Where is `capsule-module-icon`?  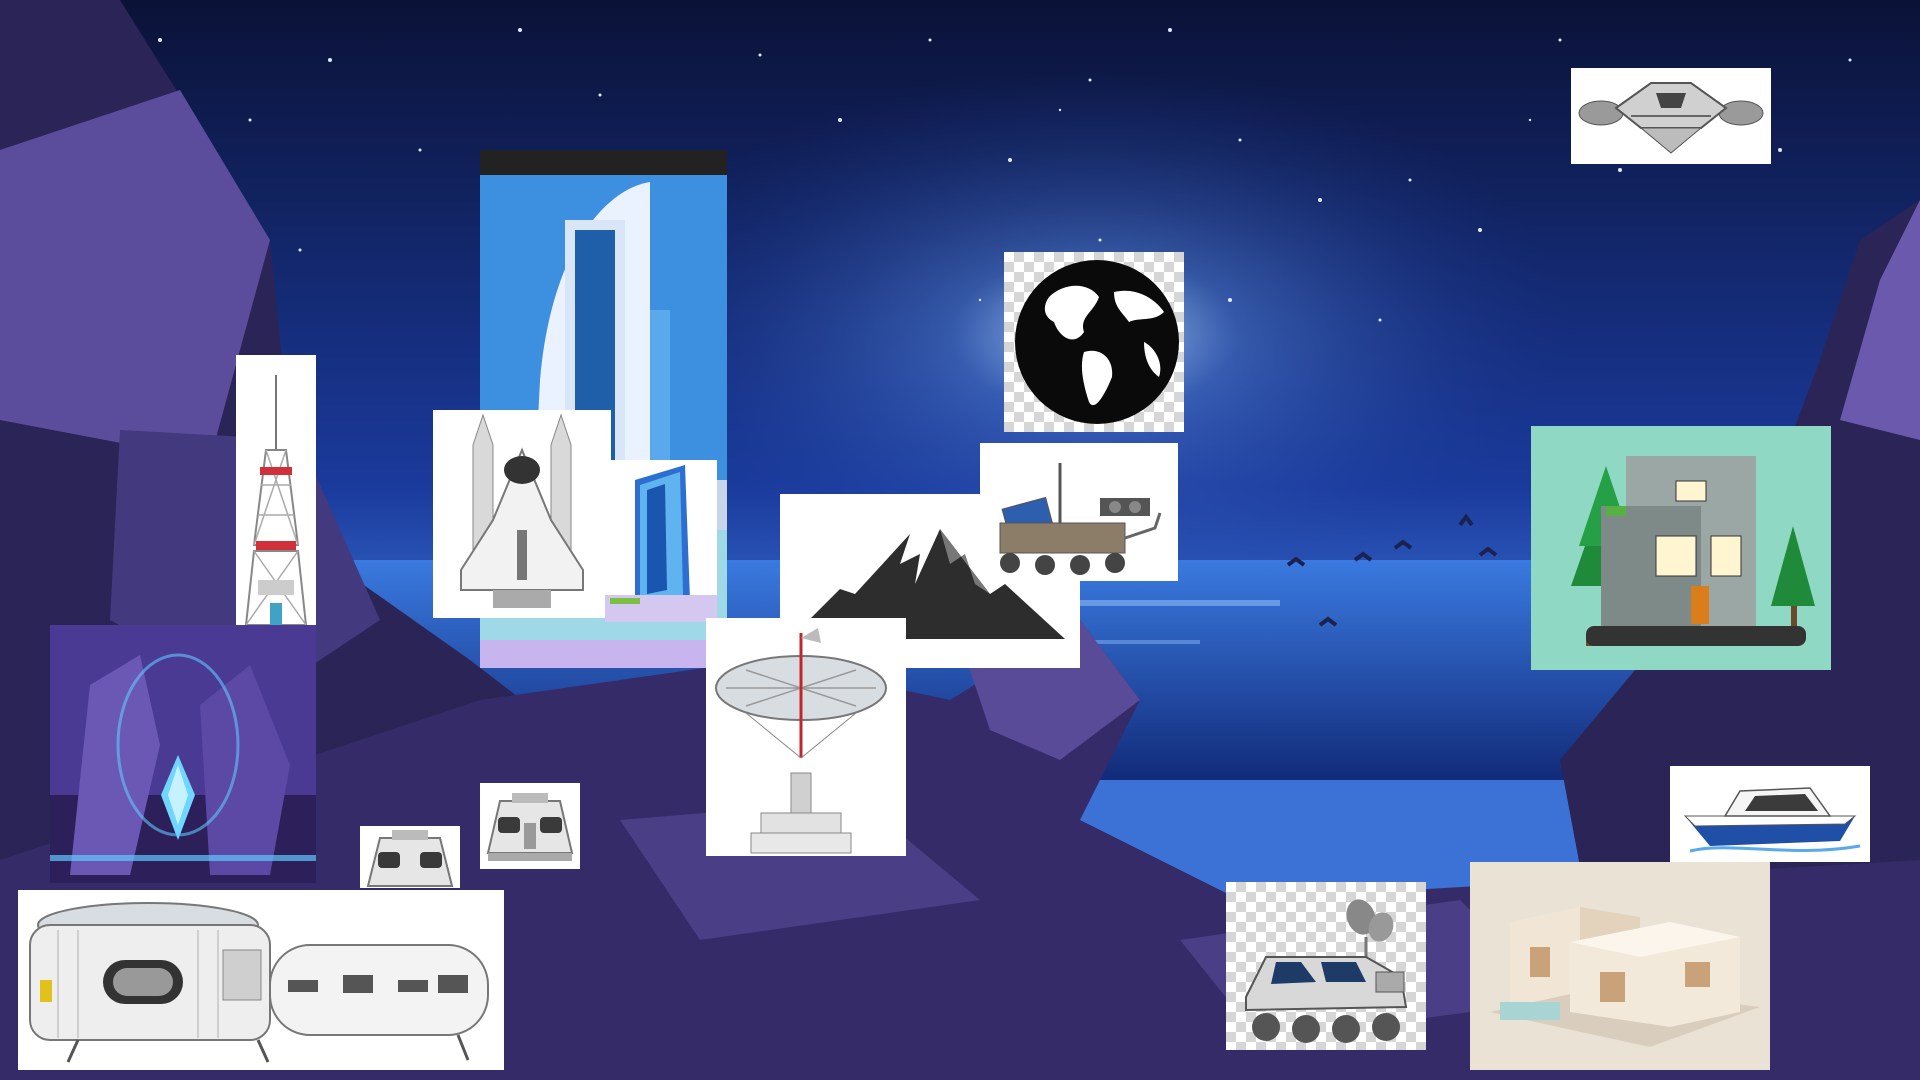
capsule-module-icon is located at coordinates (530, 827).